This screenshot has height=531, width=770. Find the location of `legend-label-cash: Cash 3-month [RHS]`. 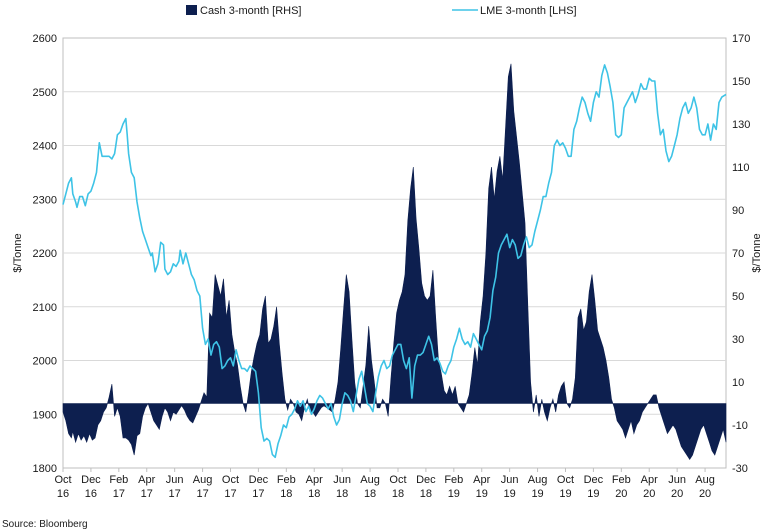

legend-label-cash: Cash 3-month [RHS] is located at coordinates (250, 11).